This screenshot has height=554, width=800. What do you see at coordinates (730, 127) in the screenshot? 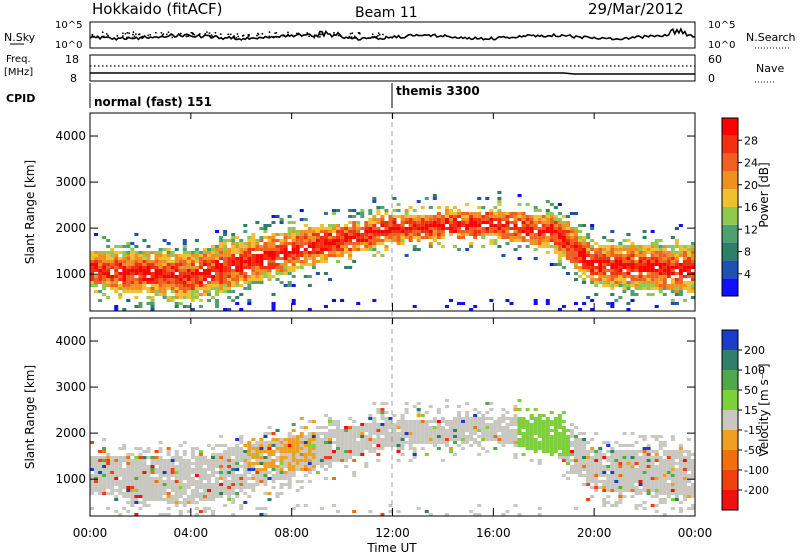
I see `power-colorbar-swatch` at bounding box center [730, 127].